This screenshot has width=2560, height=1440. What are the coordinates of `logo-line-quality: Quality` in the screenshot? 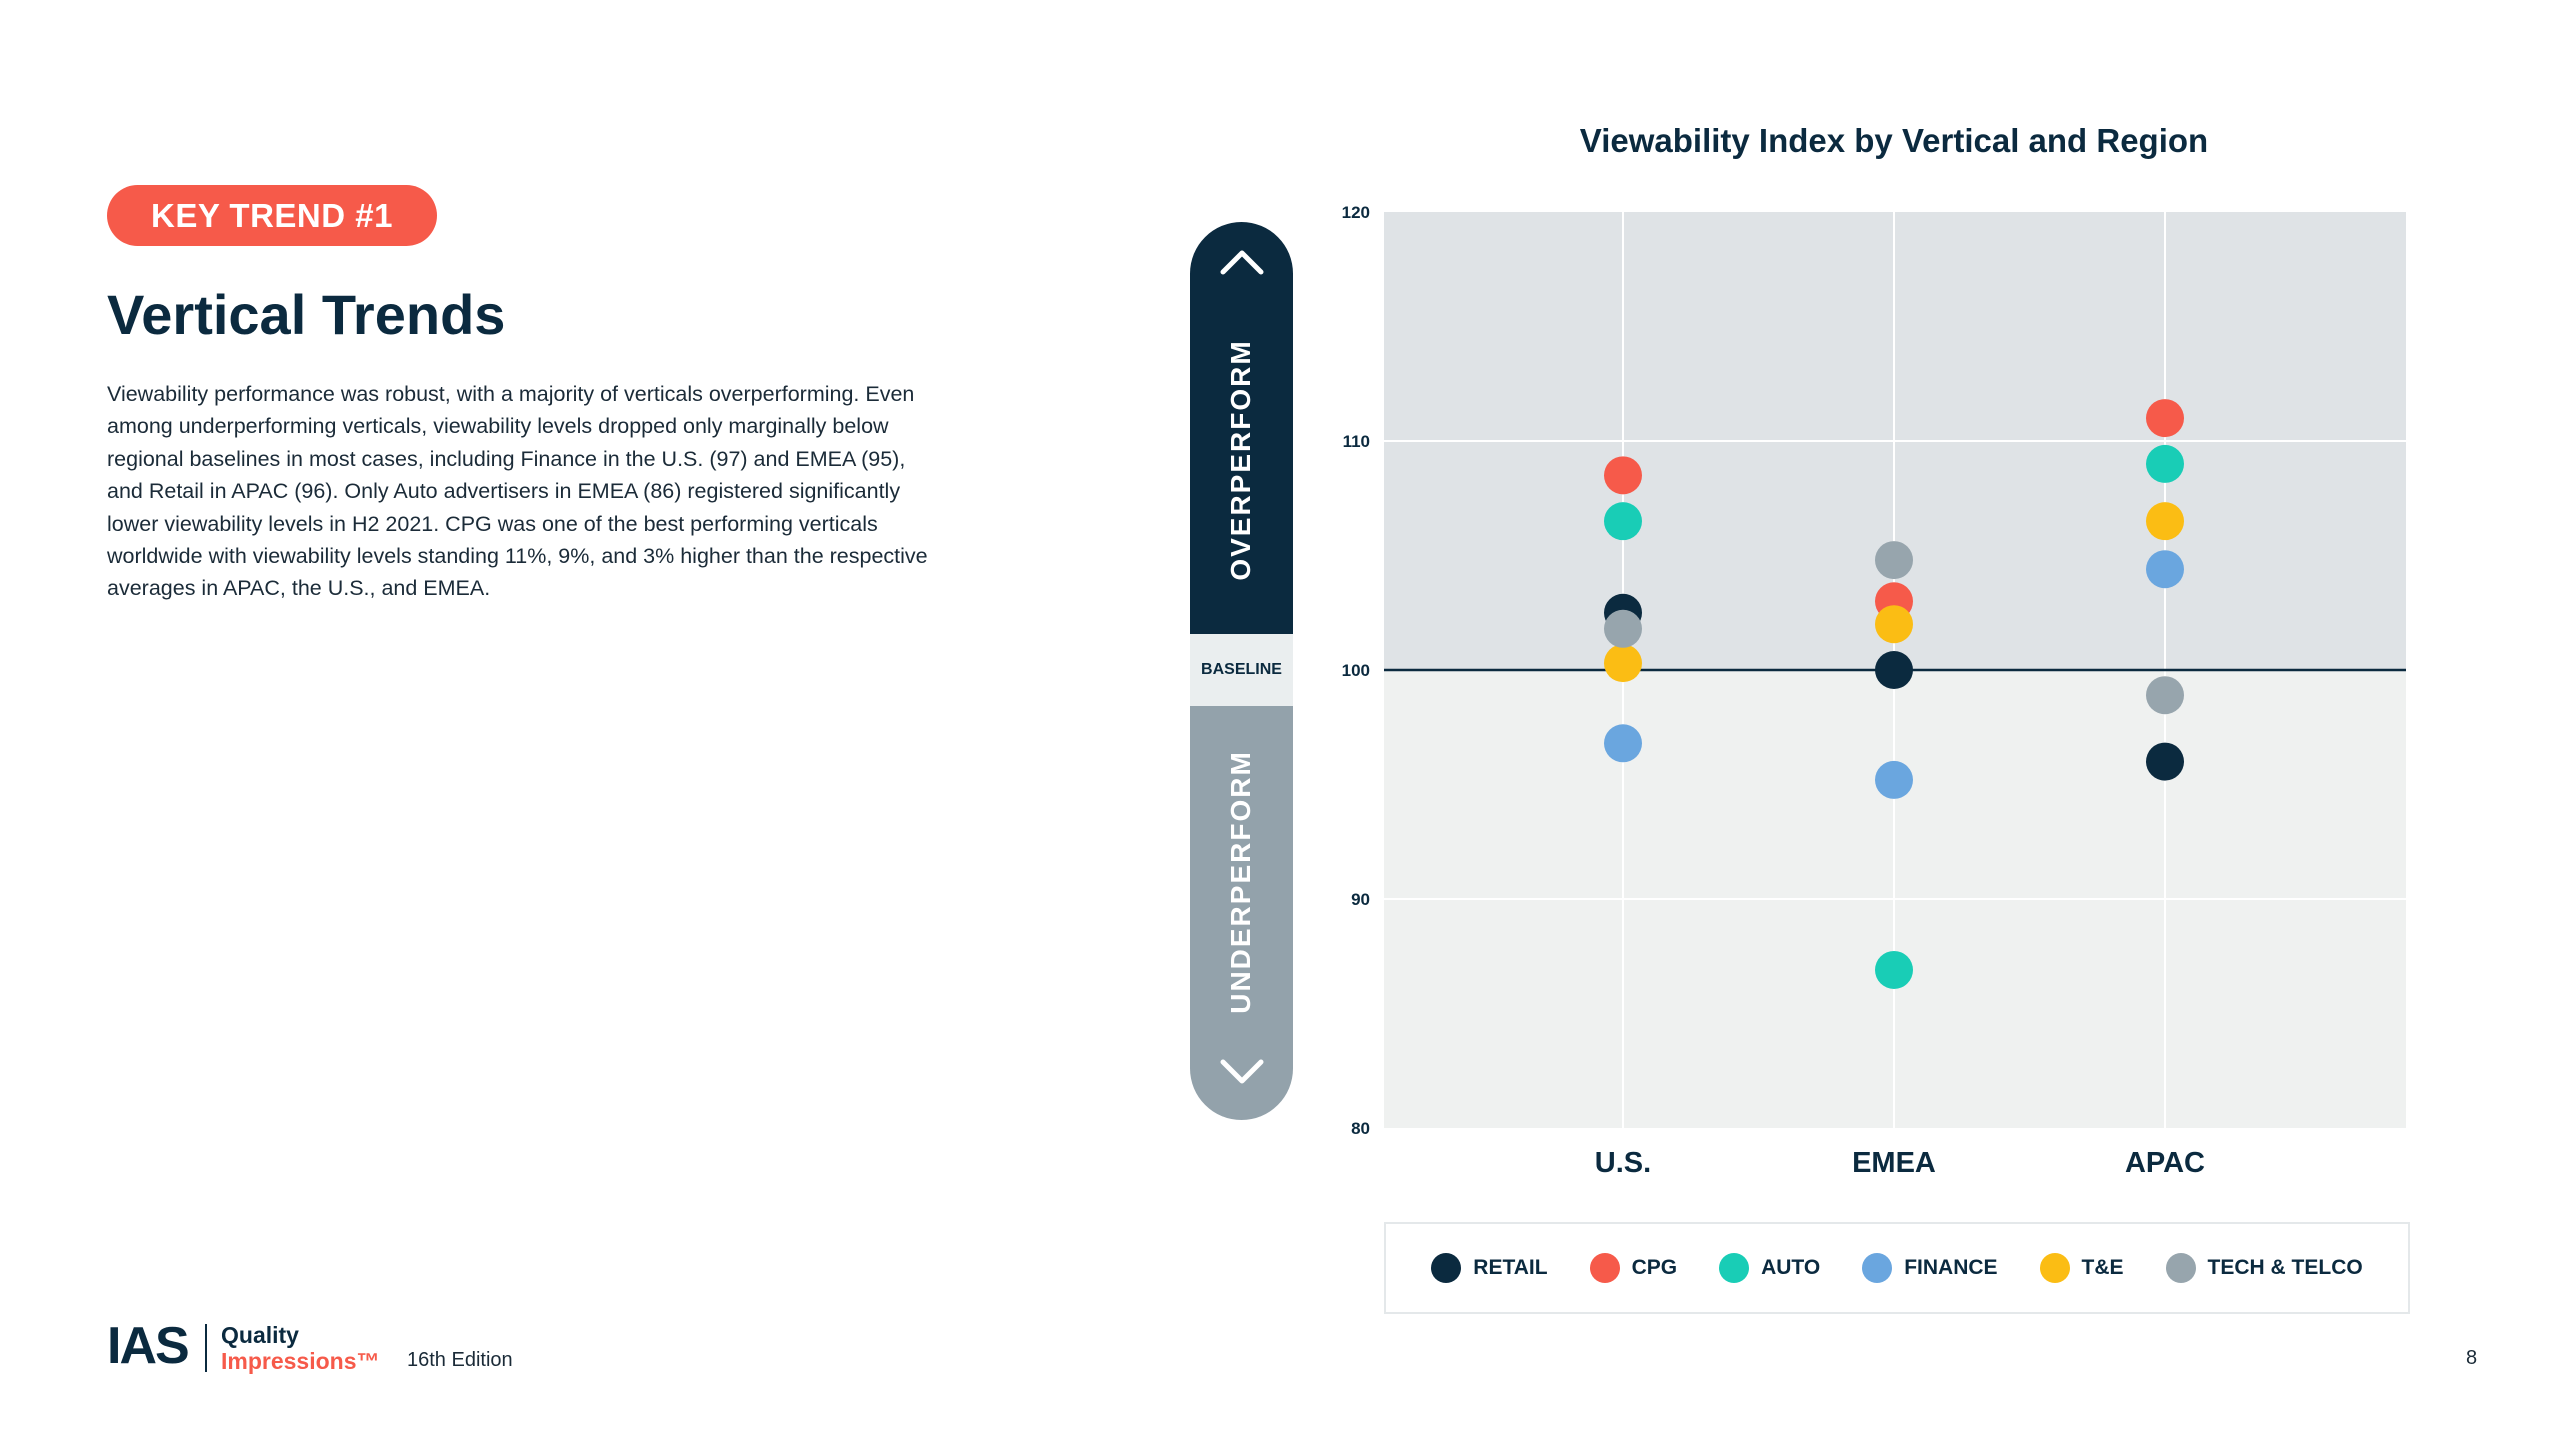 It's located at (260, 1335).